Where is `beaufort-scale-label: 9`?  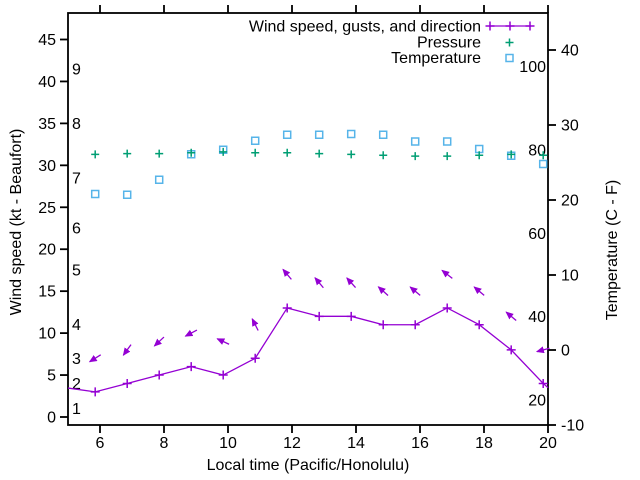 beaufort-scale-label: 9 is located at coordinates (76, 69).